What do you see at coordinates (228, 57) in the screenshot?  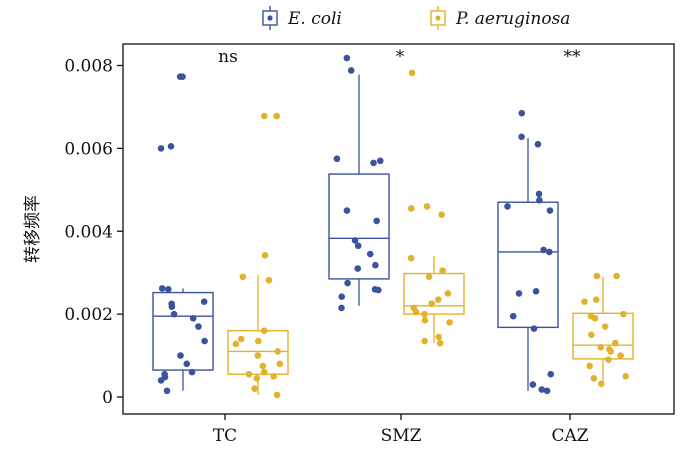 I see `significance-label: ns` at bounding box center [228, 57].